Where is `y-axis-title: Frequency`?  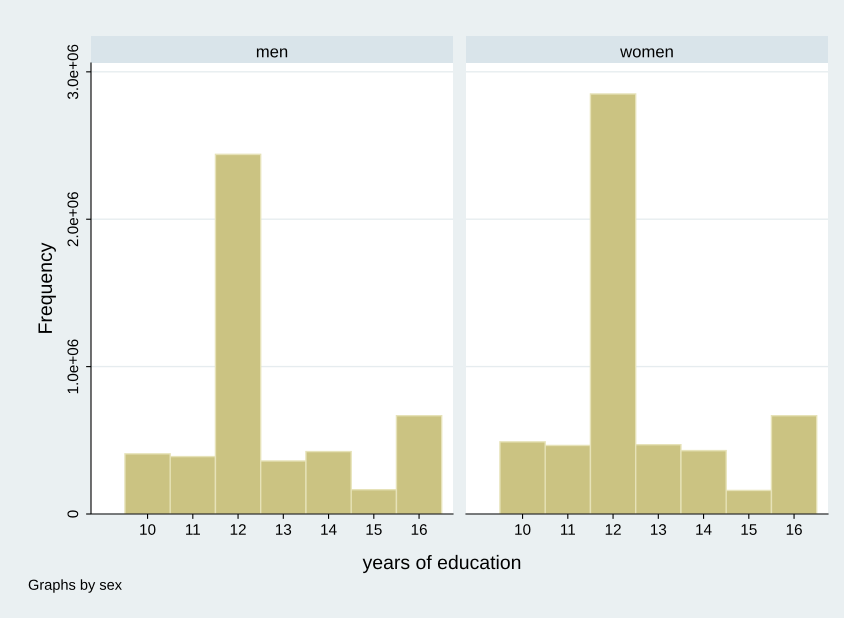 y-axis-title: Frequency is located at coordinates (47, 287).